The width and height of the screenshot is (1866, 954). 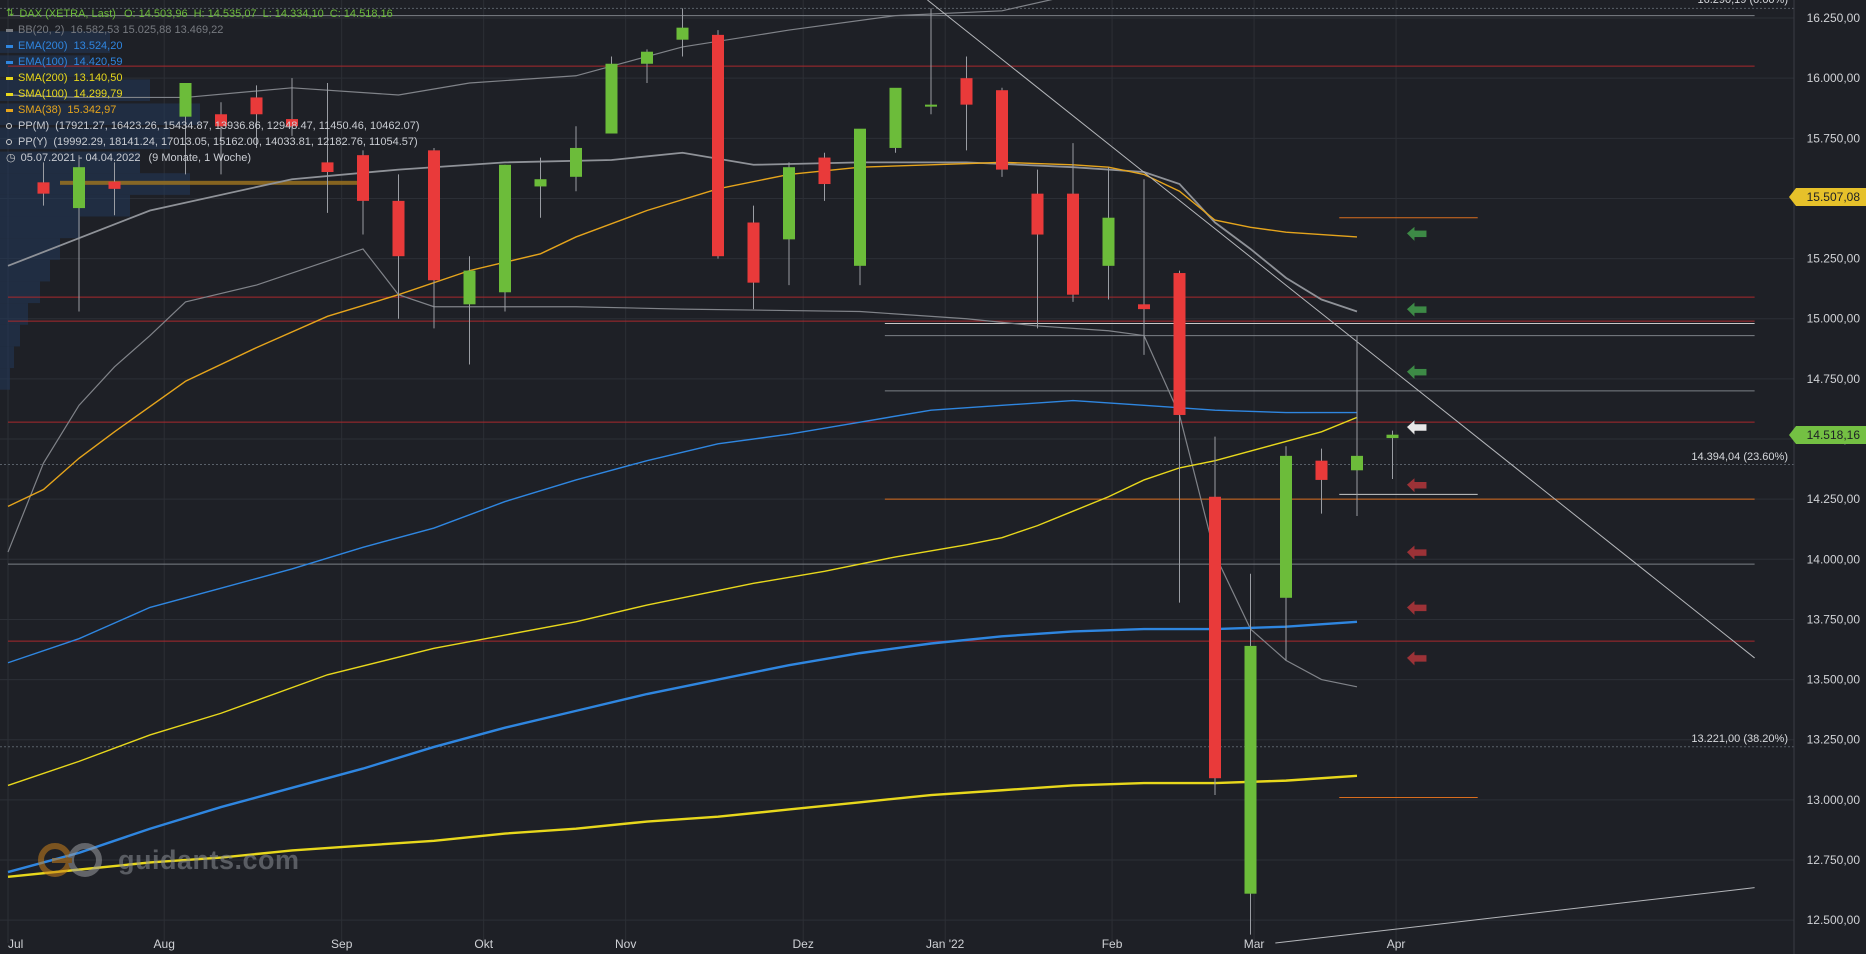 What do you see at coordinates (361, 14) in the screenshot?
I see `close-value: C: 14.518,16` at bounding box center [361, 14].